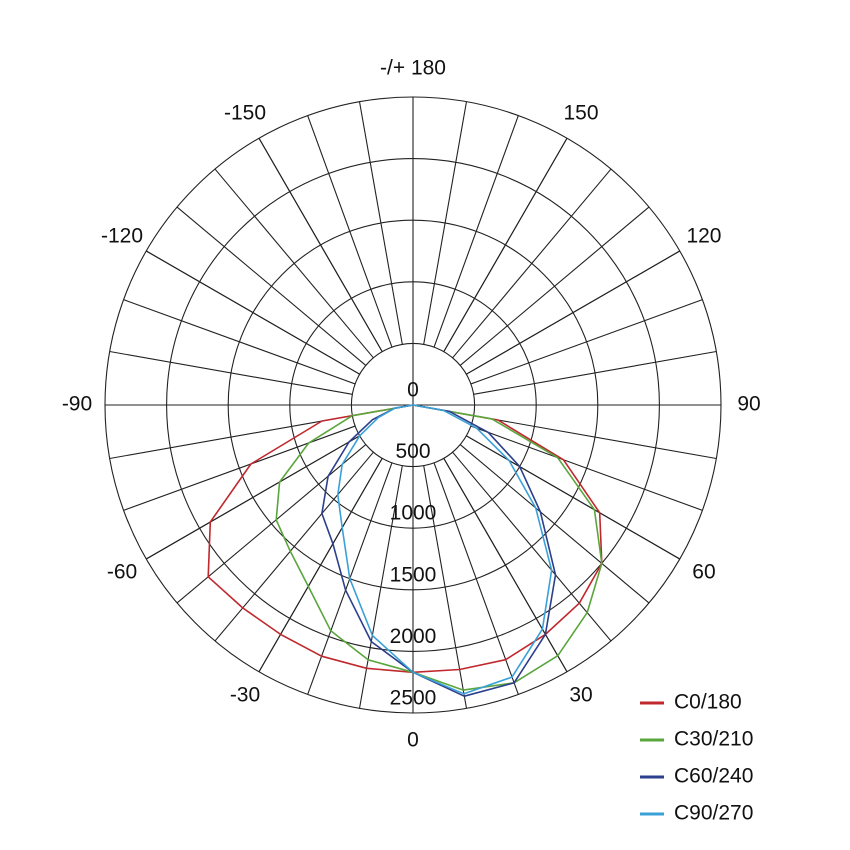  Describe the element at coordinates (703, 236) in the screenshot. I see `angle-tick-label: 120` at that location.